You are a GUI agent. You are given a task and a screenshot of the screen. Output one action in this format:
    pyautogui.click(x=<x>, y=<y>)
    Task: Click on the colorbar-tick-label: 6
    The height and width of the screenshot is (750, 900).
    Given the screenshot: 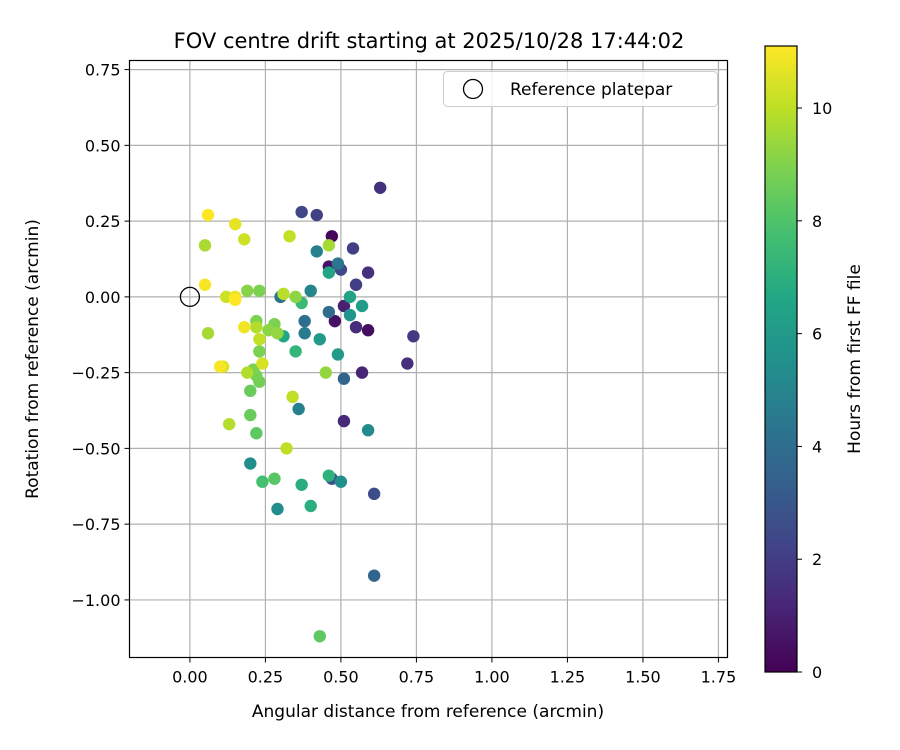 What is the action you would take?
    pyautogui.click(x=817, y=334)
    